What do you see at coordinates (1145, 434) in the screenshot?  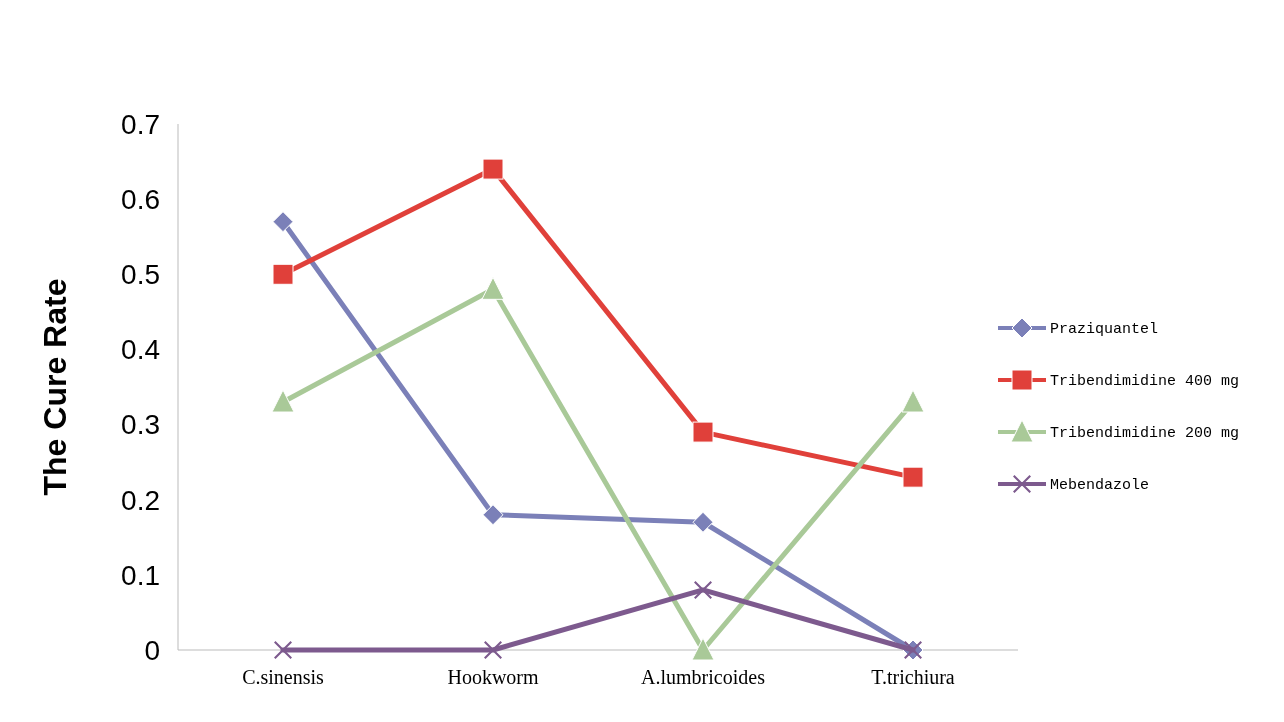 I see `legend-label: Tribendimidine 200 mg` at bounding box center [1145, 434].